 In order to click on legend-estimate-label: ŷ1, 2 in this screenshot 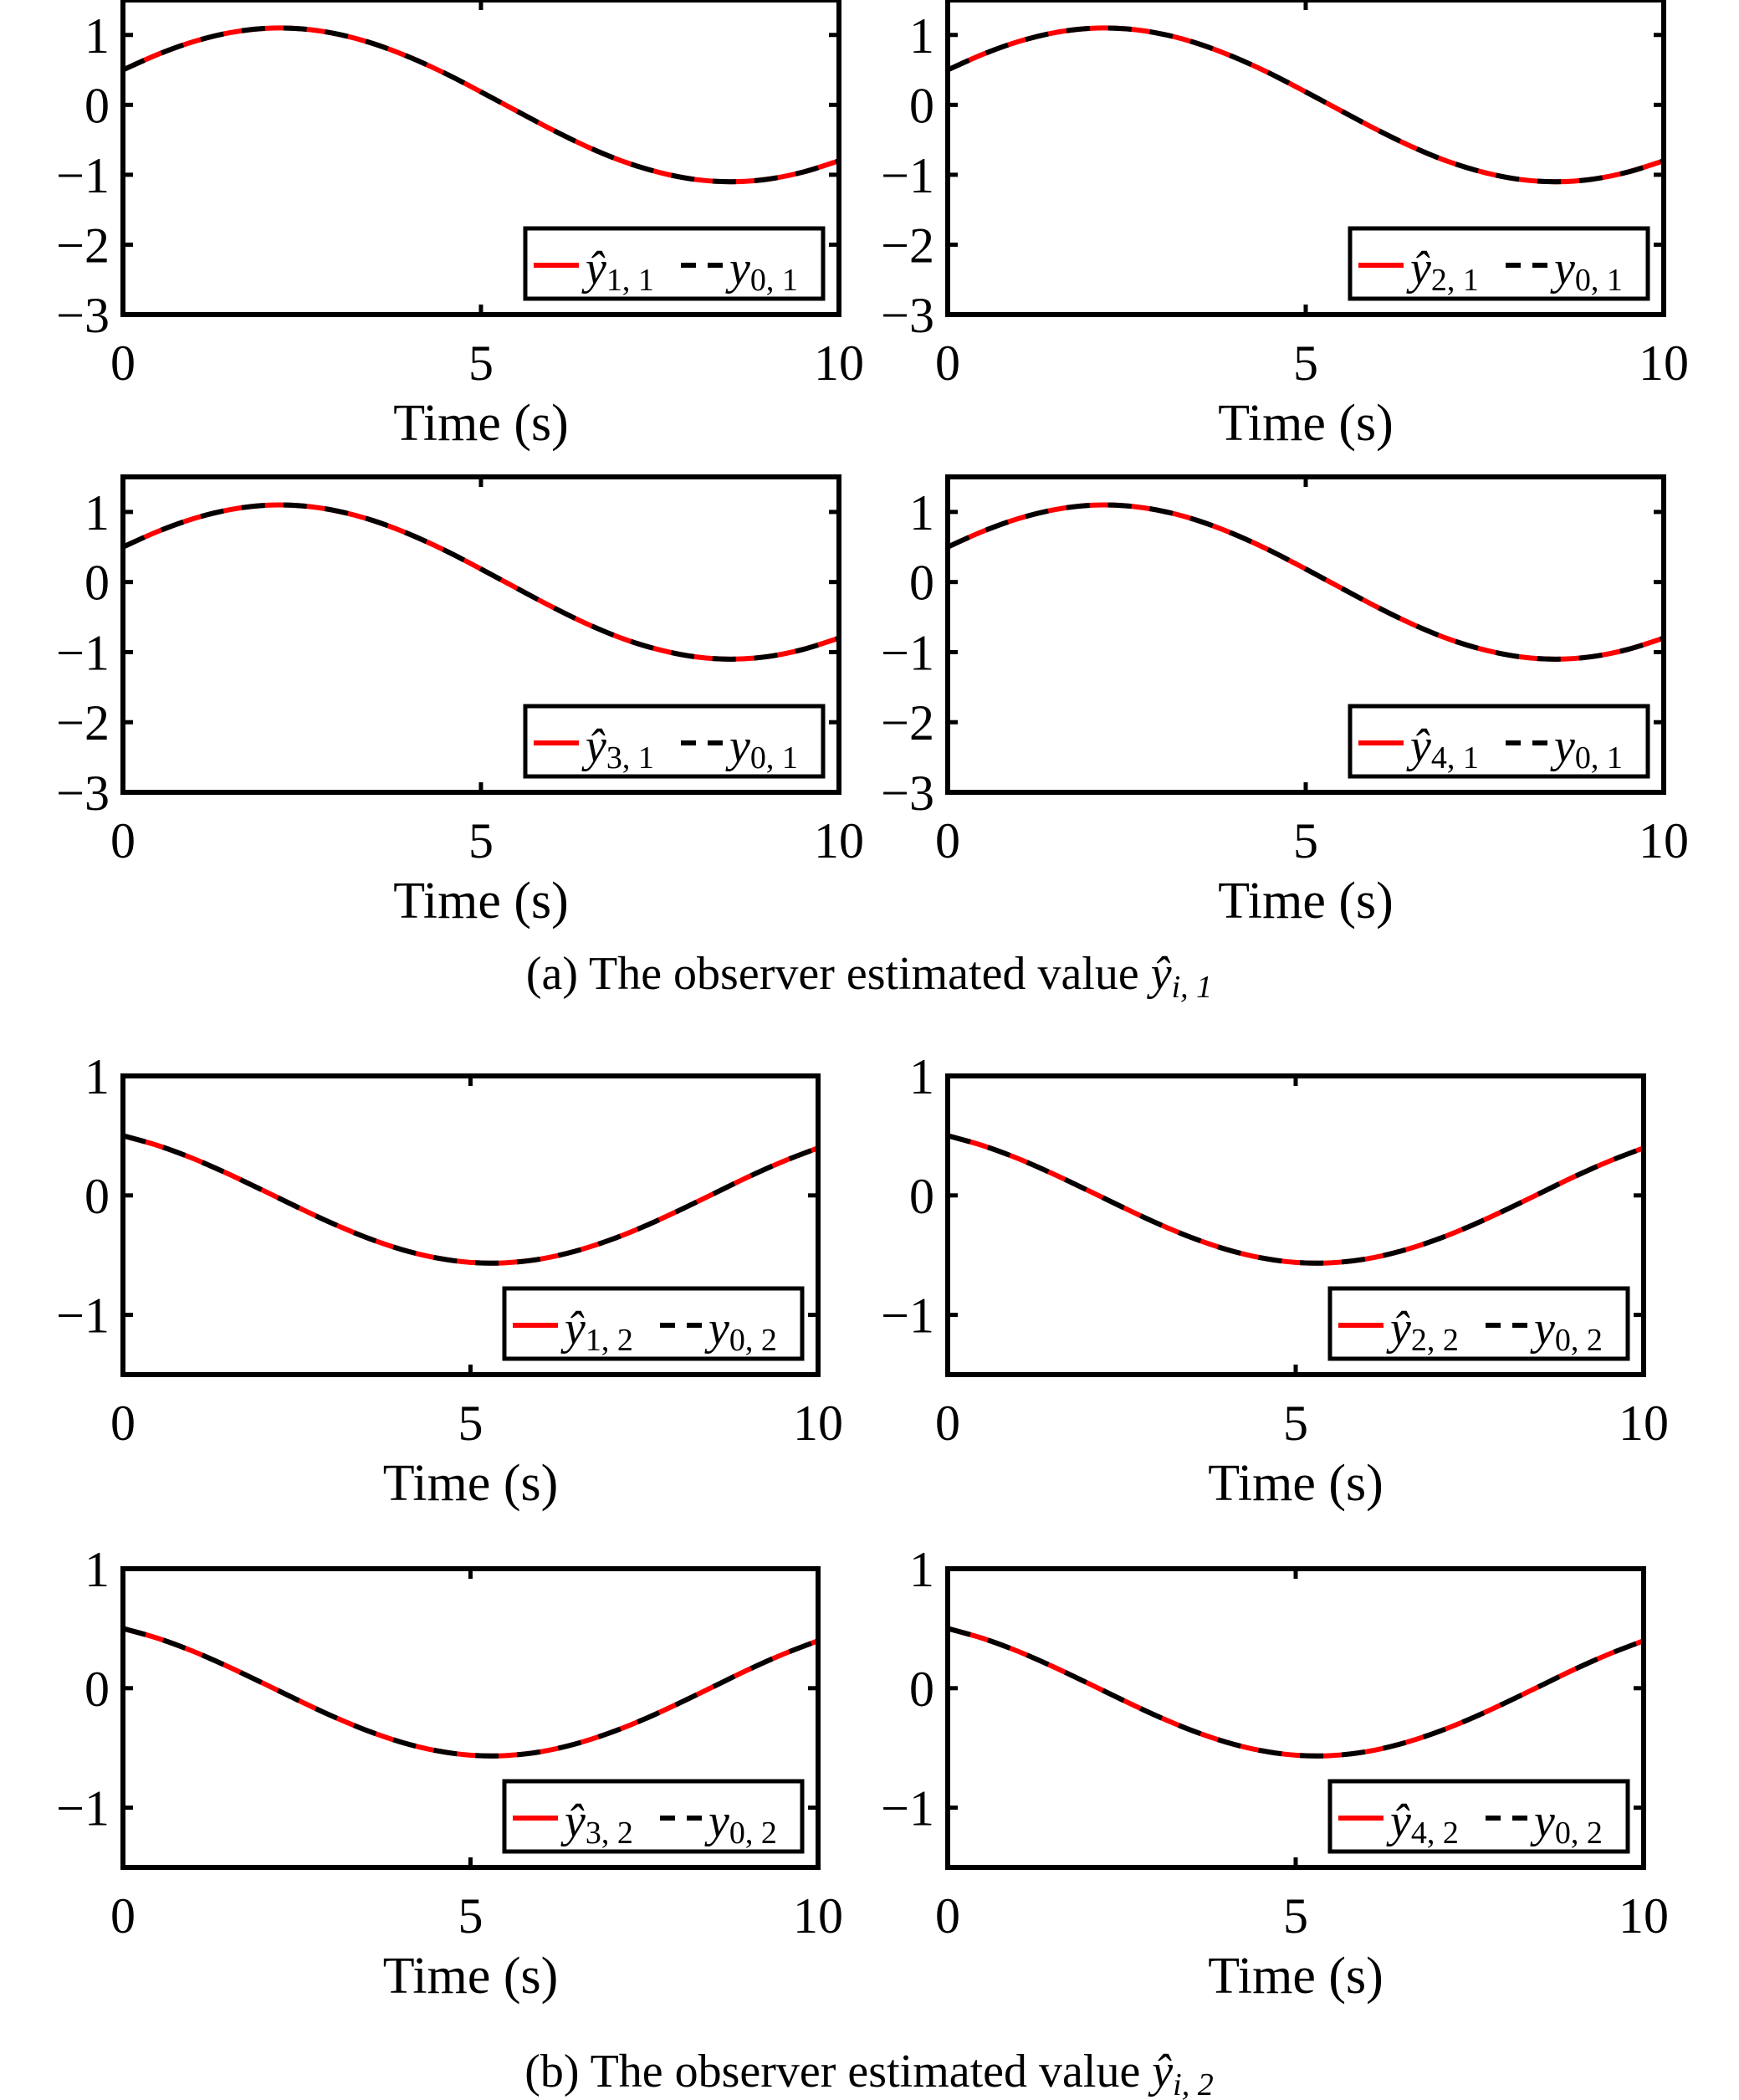, I will do `click(596, 1330)`.